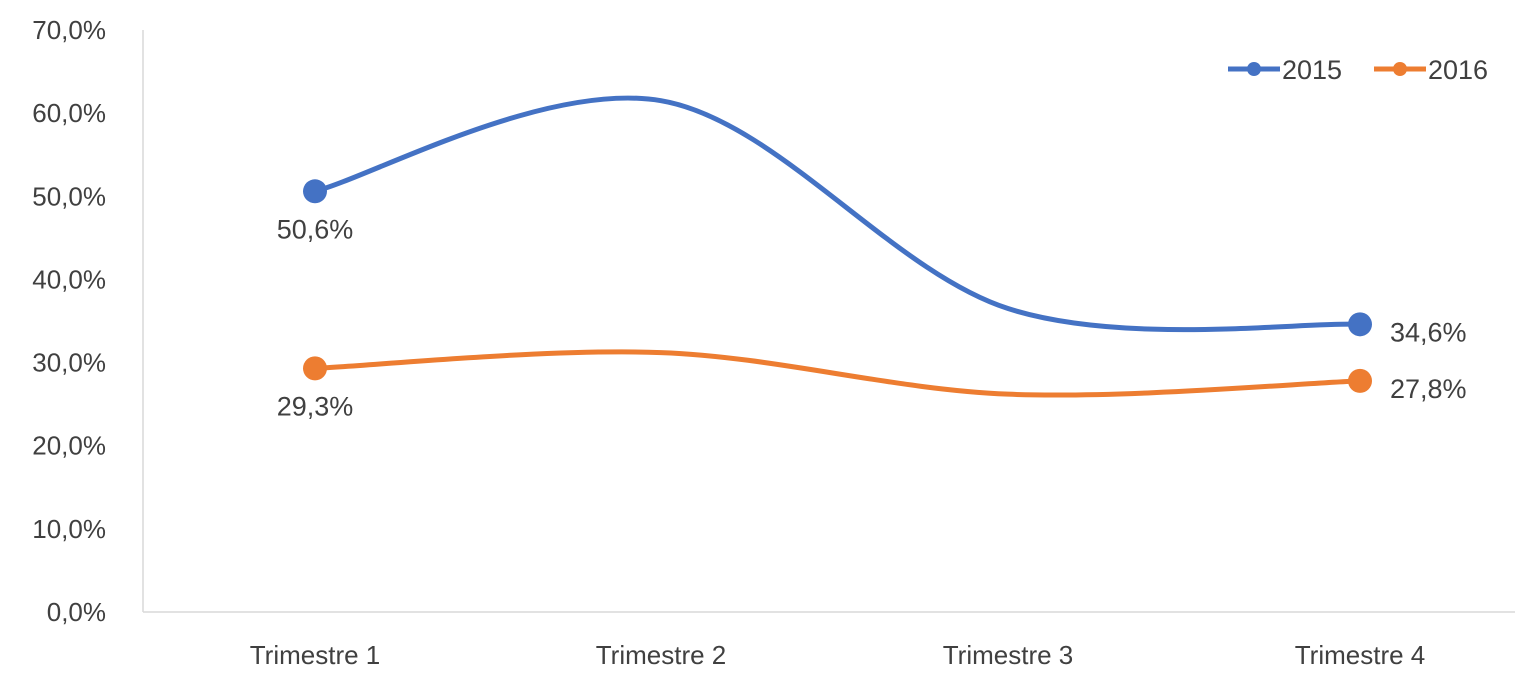  Describe the element at coordinates (1428, 389) in the screenshot. I see `data-label-2016: 27,8%` at that location.